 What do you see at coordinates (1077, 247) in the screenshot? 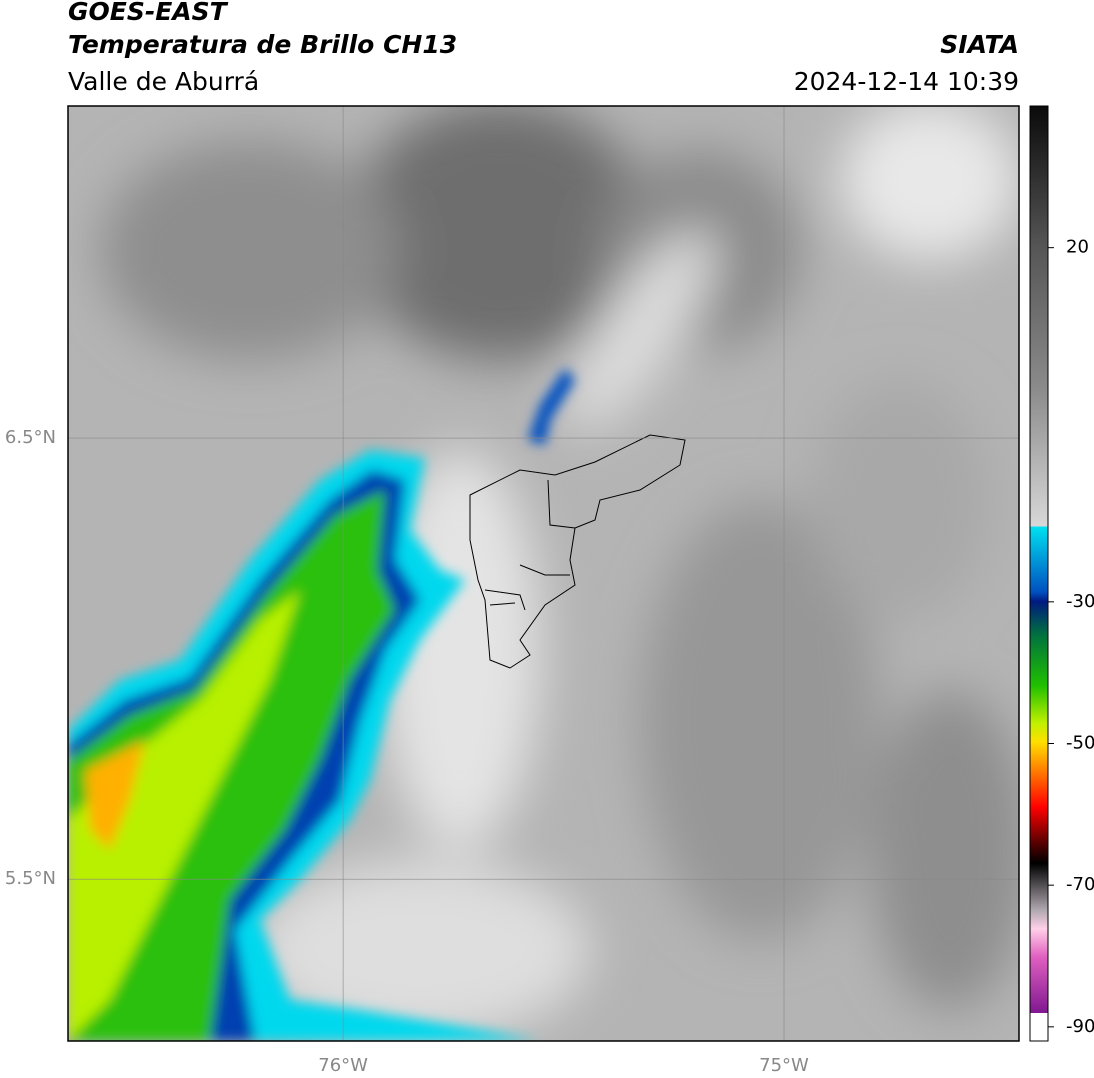
I see `colorbar-tick-label: 20` at bounding box center [1077, 247].